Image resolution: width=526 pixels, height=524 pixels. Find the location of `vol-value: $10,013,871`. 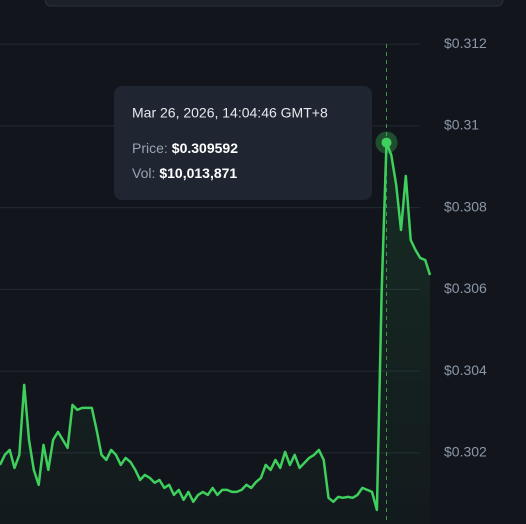

vol-value: $10,013,871 is located at coordinates (198, 173).